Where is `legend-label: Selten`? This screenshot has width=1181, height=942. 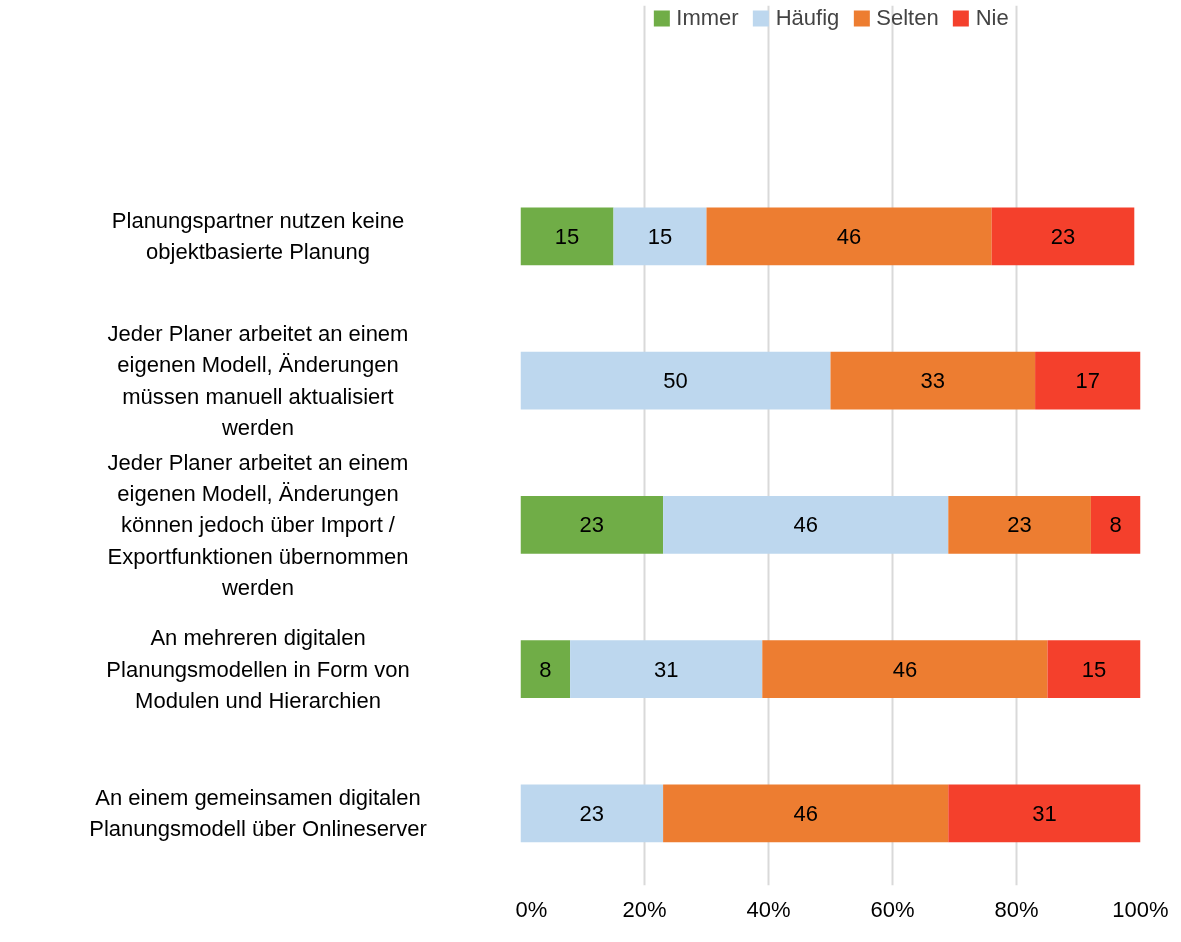 legend-label: Selten is located at coordinates (907, 18).